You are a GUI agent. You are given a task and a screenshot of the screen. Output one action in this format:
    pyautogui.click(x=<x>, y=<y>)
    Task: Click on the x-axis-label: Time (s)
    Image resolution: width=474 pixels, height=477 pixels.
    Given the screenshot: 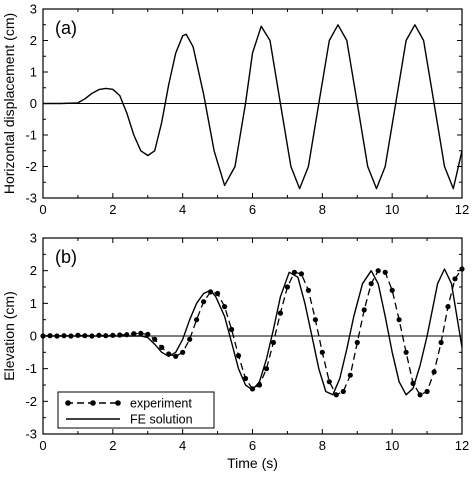 What is the action you would take?
    pyautogui.click(x=252, y=463)
    